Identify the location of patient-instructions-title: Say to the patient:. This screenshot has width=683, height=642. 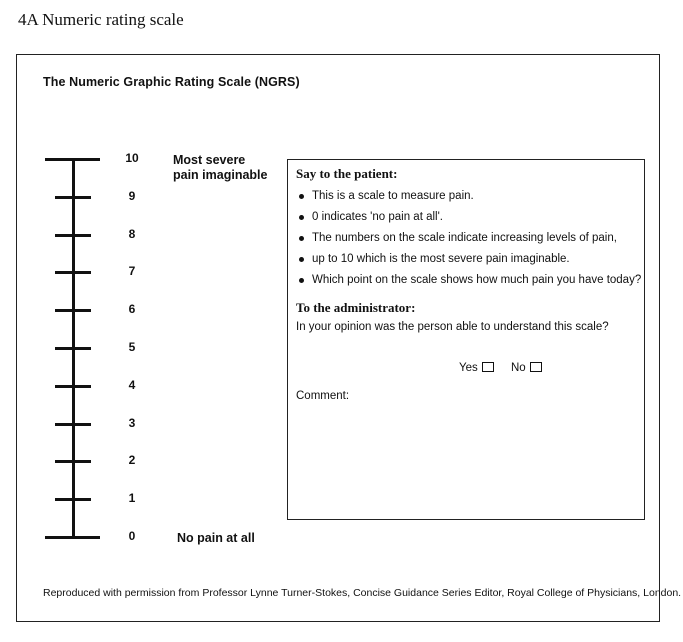
(347, 173).